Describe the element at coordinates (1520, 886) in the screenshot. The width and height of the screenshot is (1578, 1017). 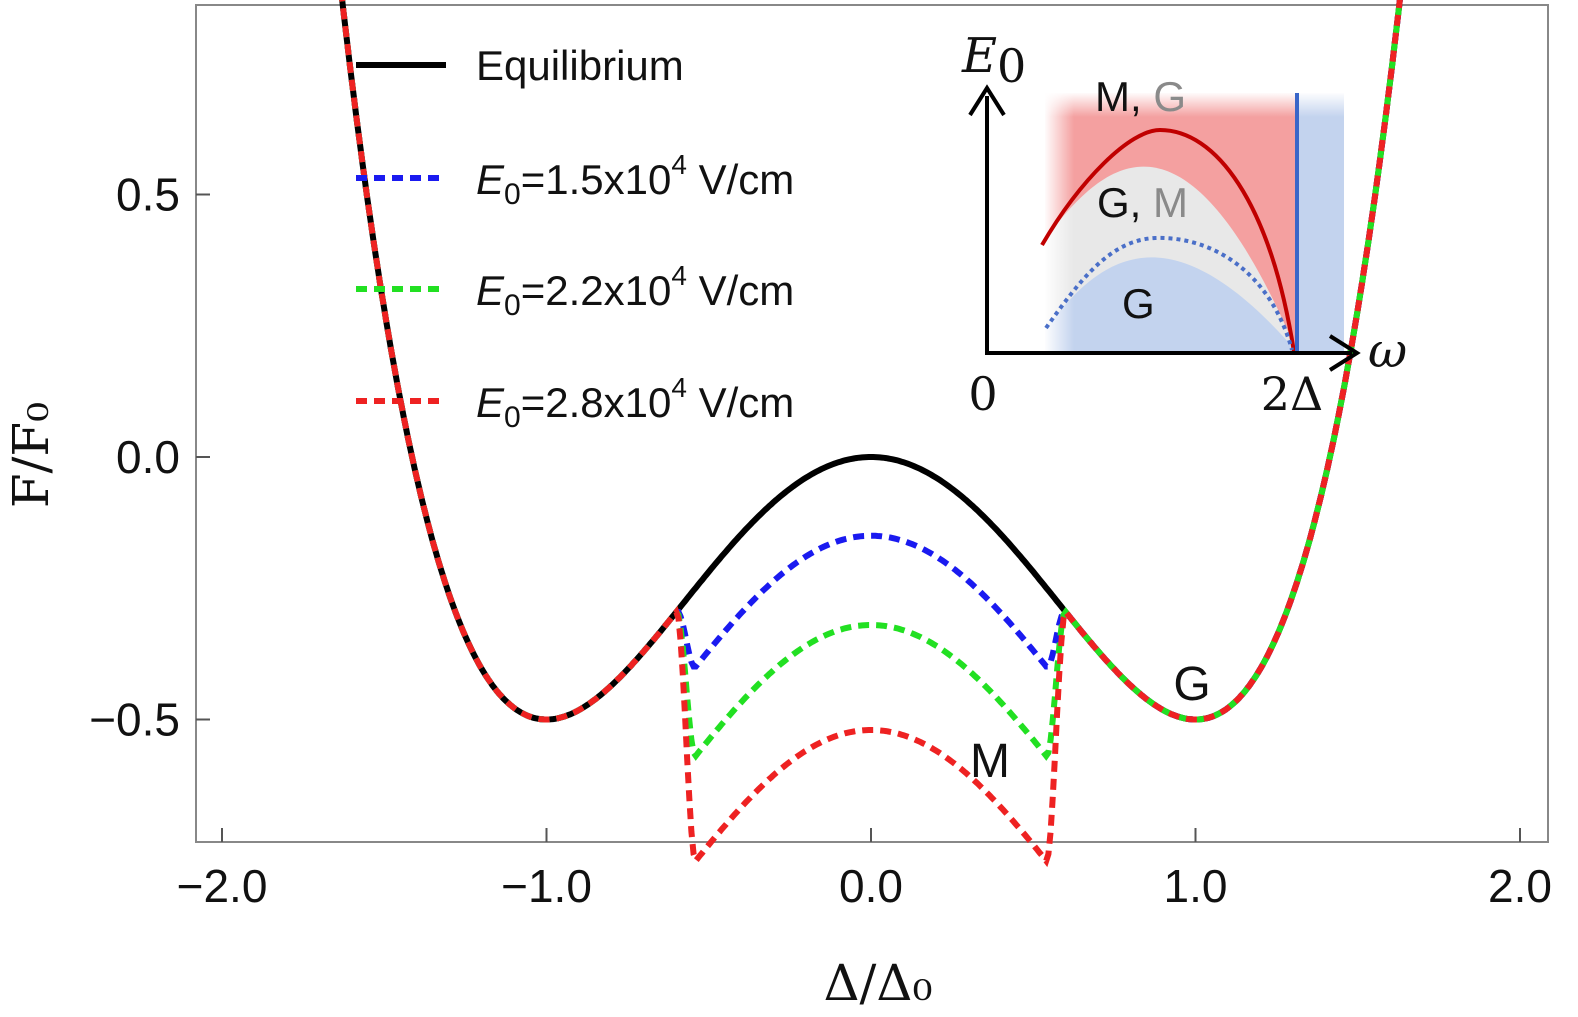
I see `x-tick-label: 2.0` at that location.